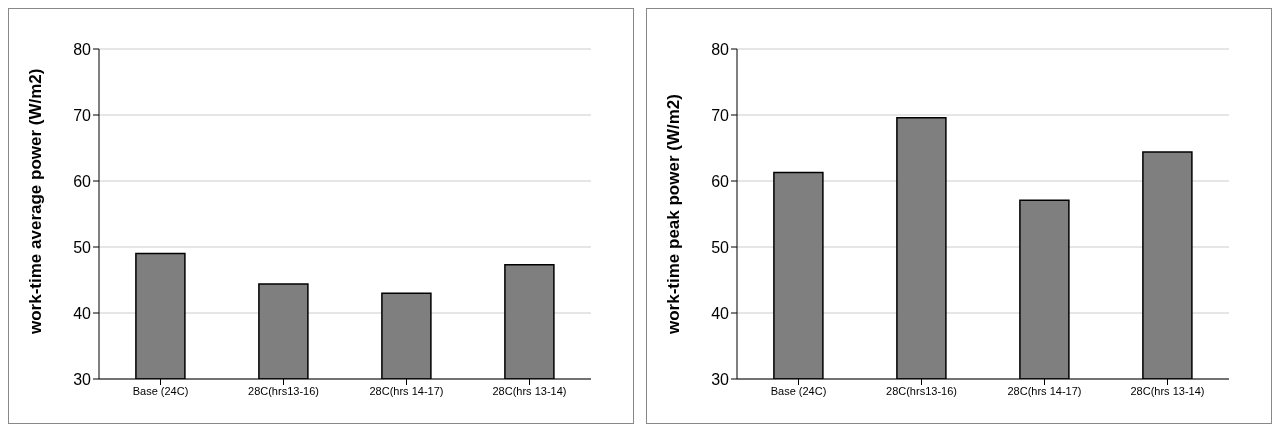  I want to click on y-axis-title: work-time average power (W/m2), so click(36, 201).